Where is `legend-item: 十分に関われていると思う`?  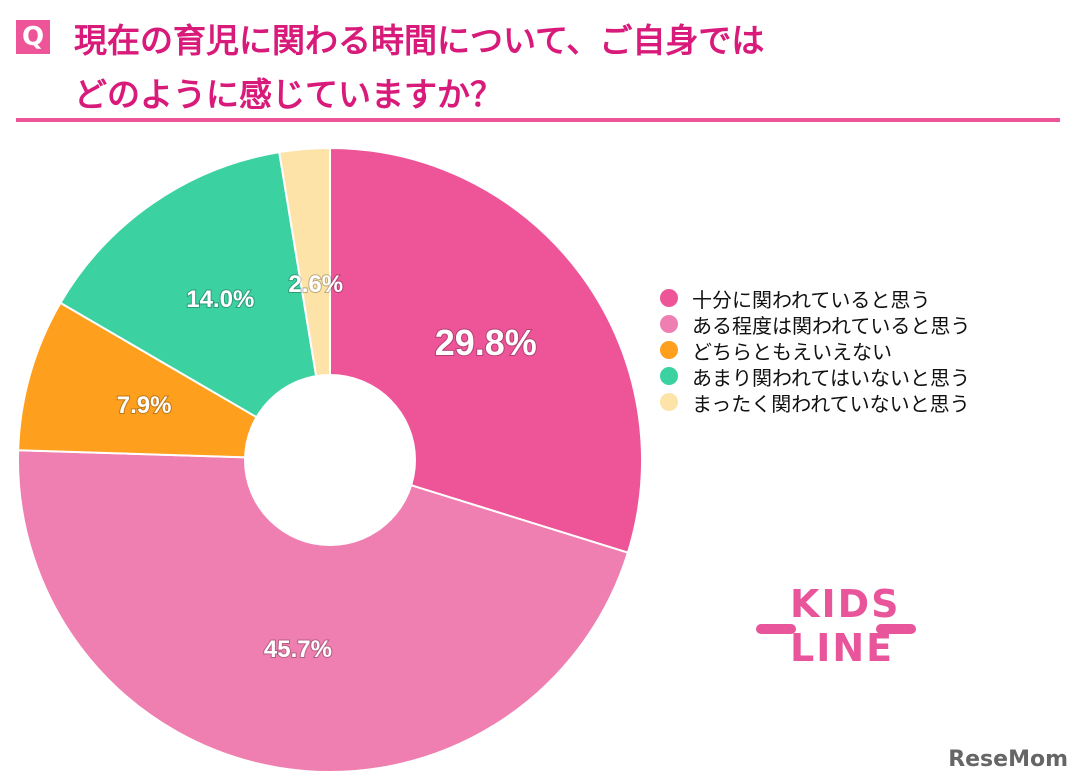
legend-item: 十分に関われていると思う is located at coordinates (815, 298).